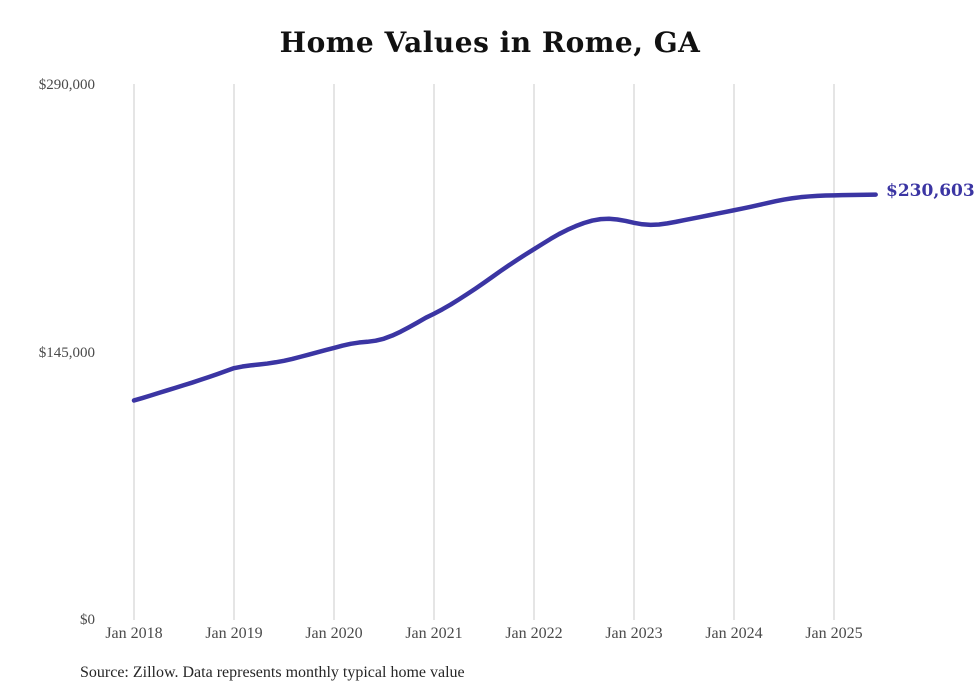 The image size is (980, 699). What do you see at coordinates (66, 353) in the screenshot?
I see `y-axis-tick-145000: $145,000` at bounding box center [66, 353].